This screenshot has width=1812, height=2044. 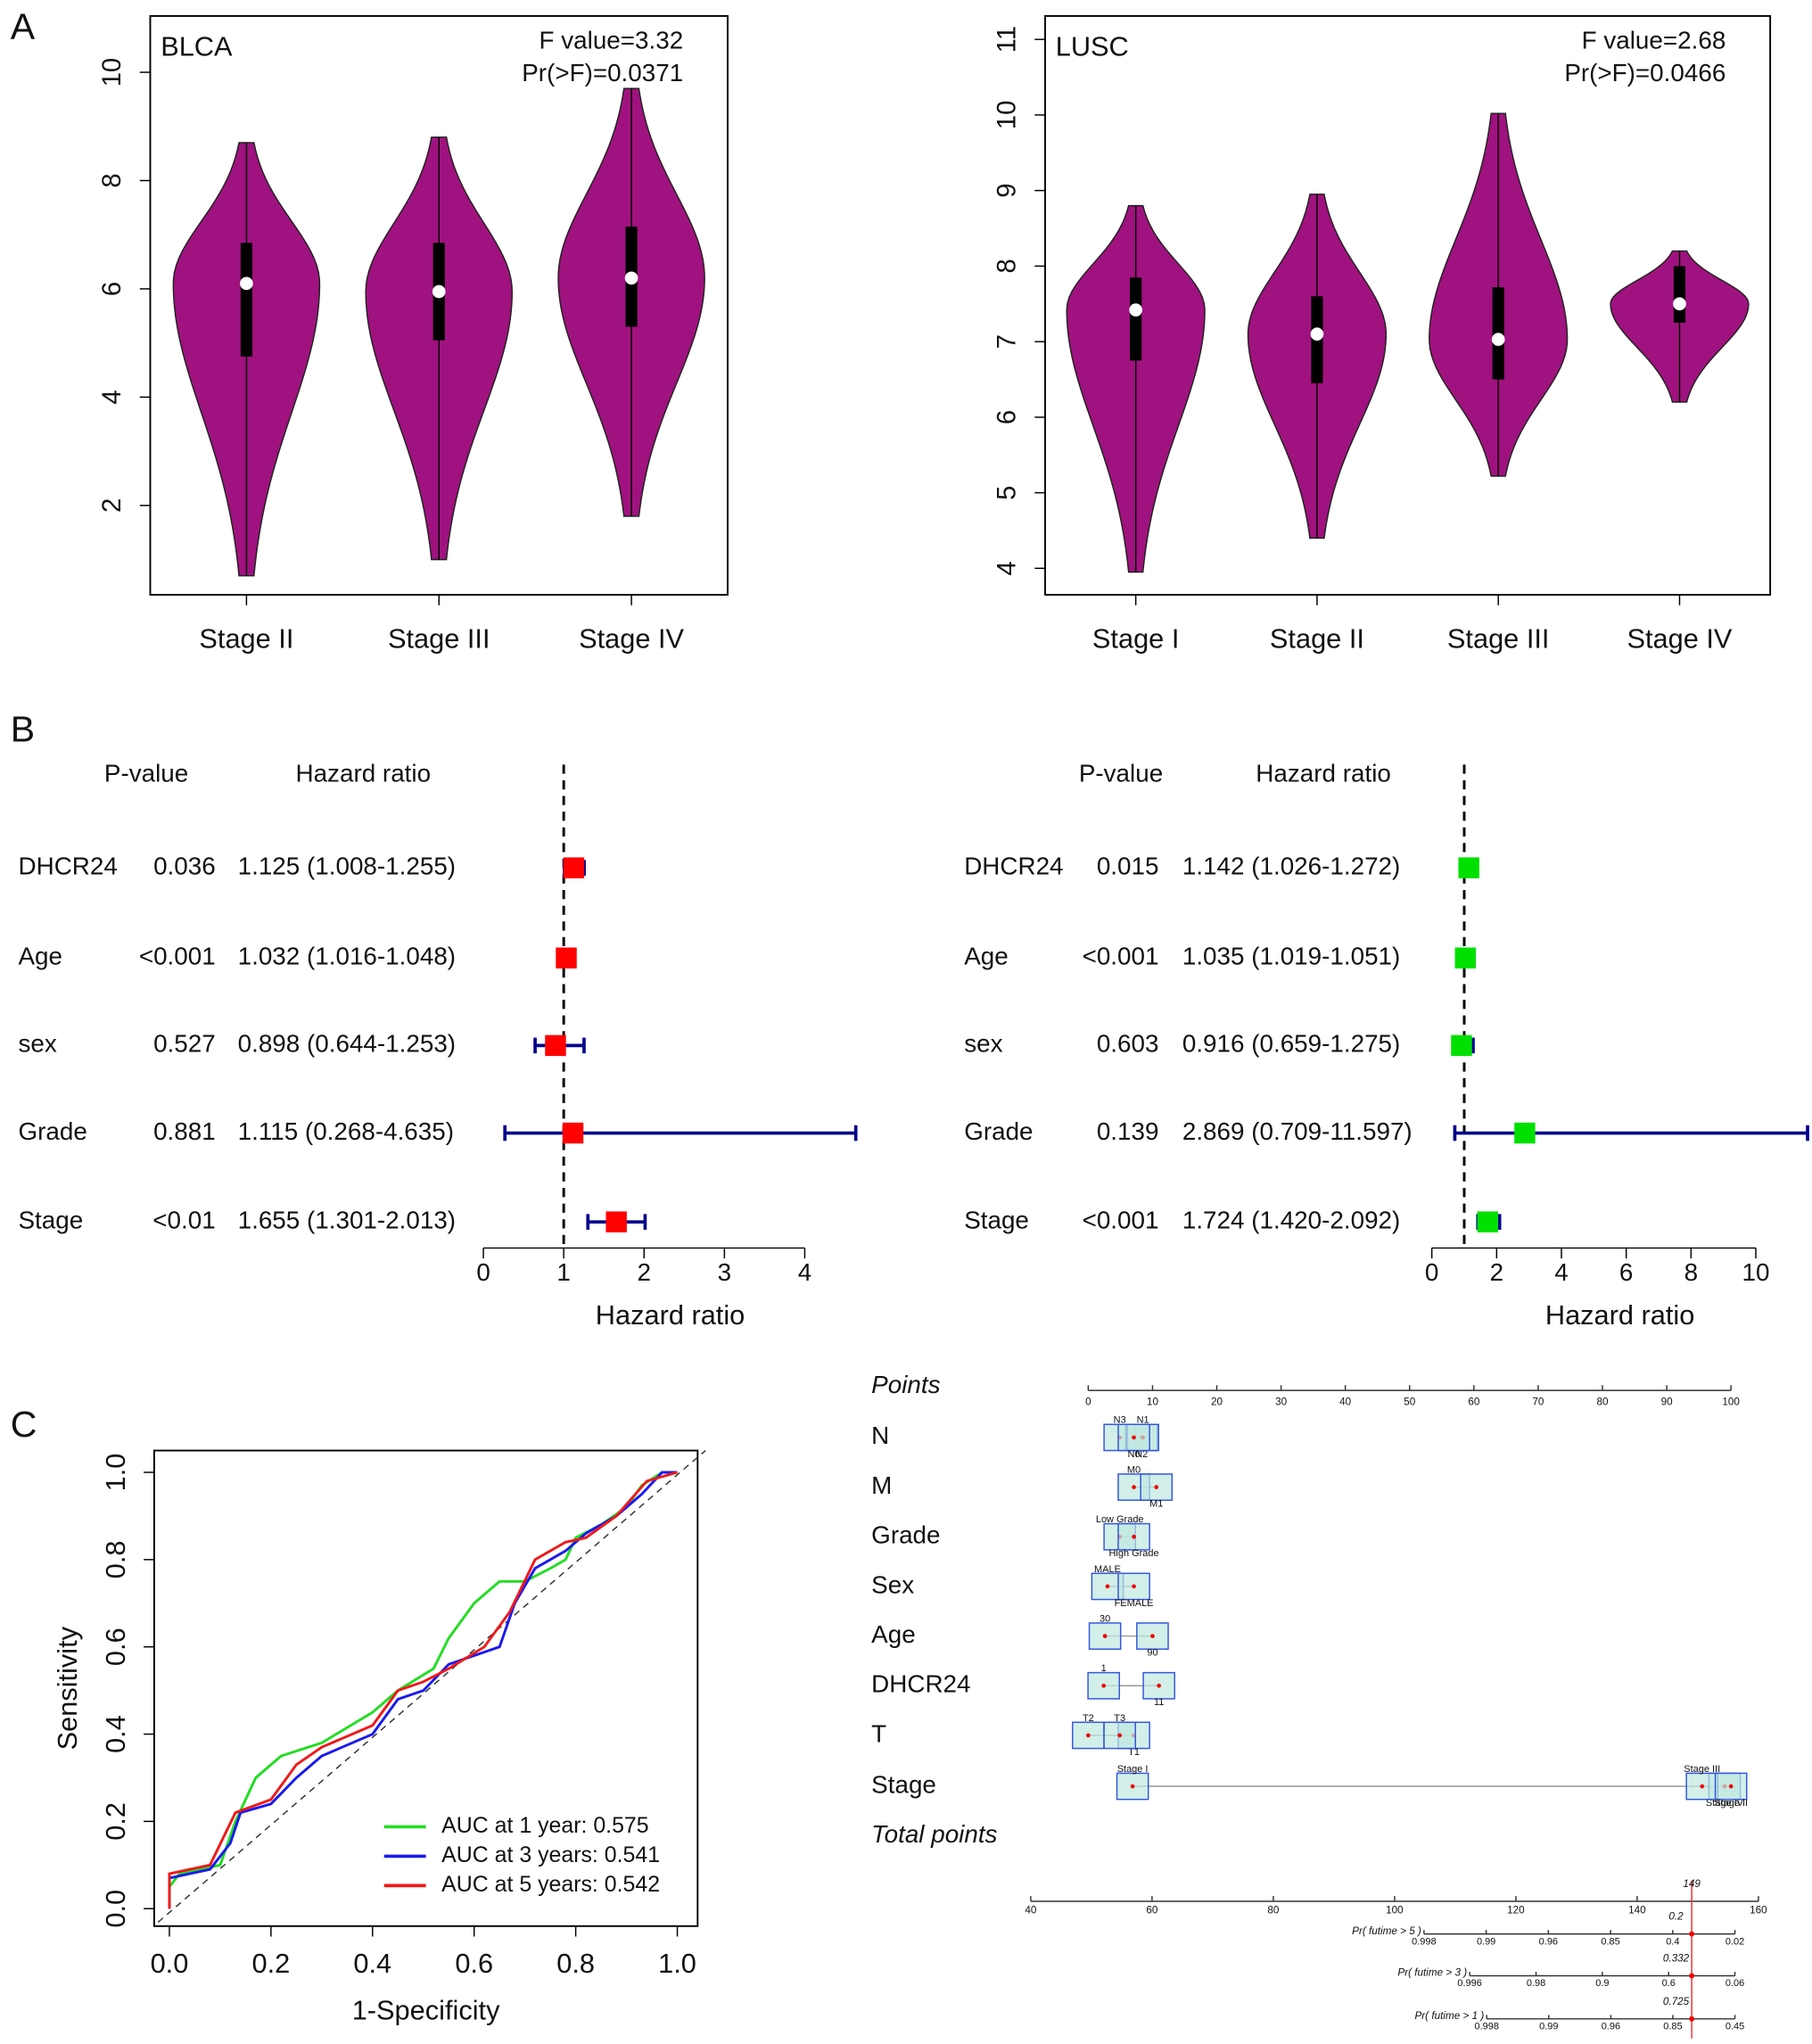 I want to click on points-tick-label: 30, so click(x=1281, y=1402).